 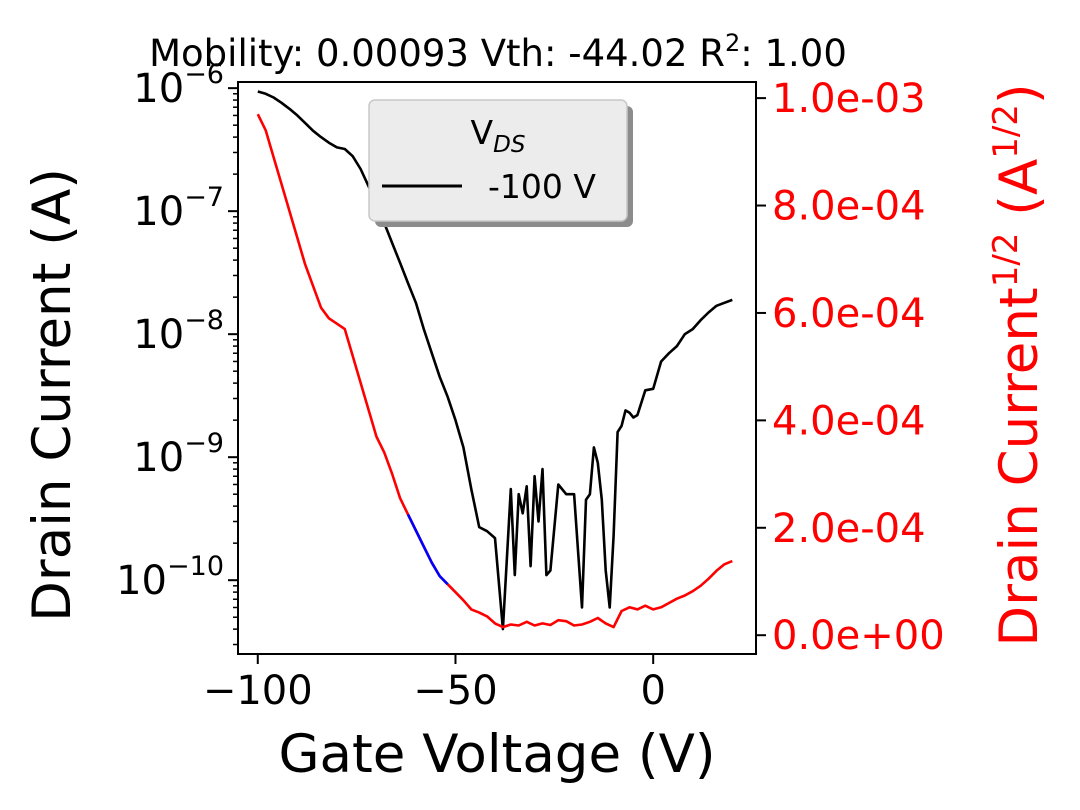 I want to click on right-label-unit-superscript: 1/2, so click(x=1006, y=131).